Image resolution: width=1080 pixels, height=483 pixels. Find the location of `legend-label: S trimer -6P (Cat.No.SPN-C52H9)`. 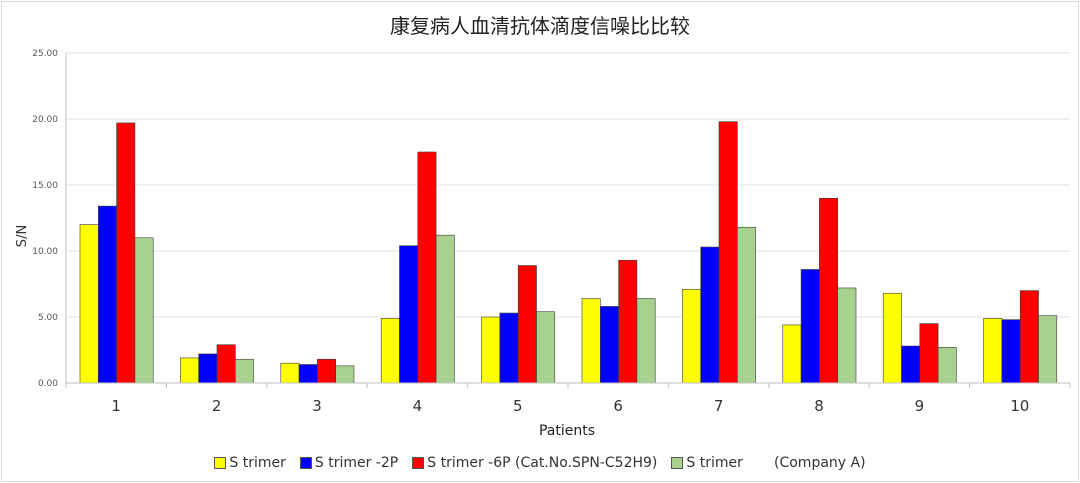

legend-label: S trimer -6P (Cat.No.SPN-C52H9) is located at coordinates (542, 463).